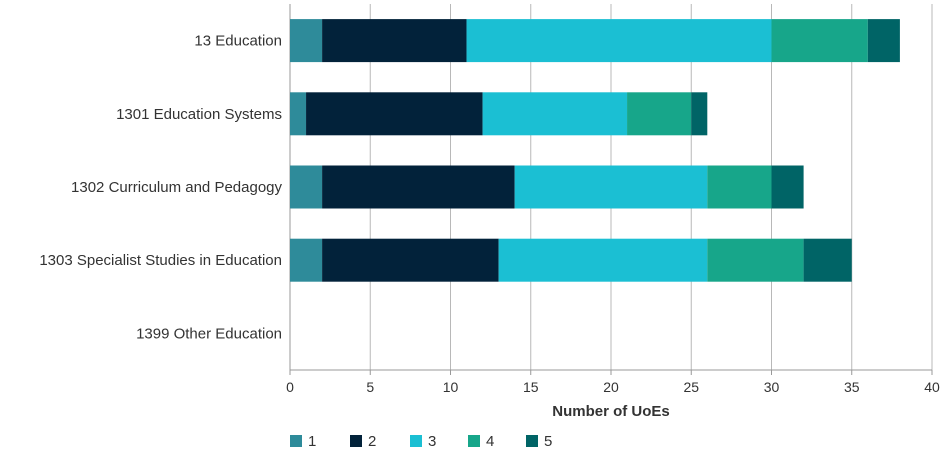 Image resolution: width=945 pixels, height=460 pixels. I want to click on legend-label: 1, so click(312, 441).